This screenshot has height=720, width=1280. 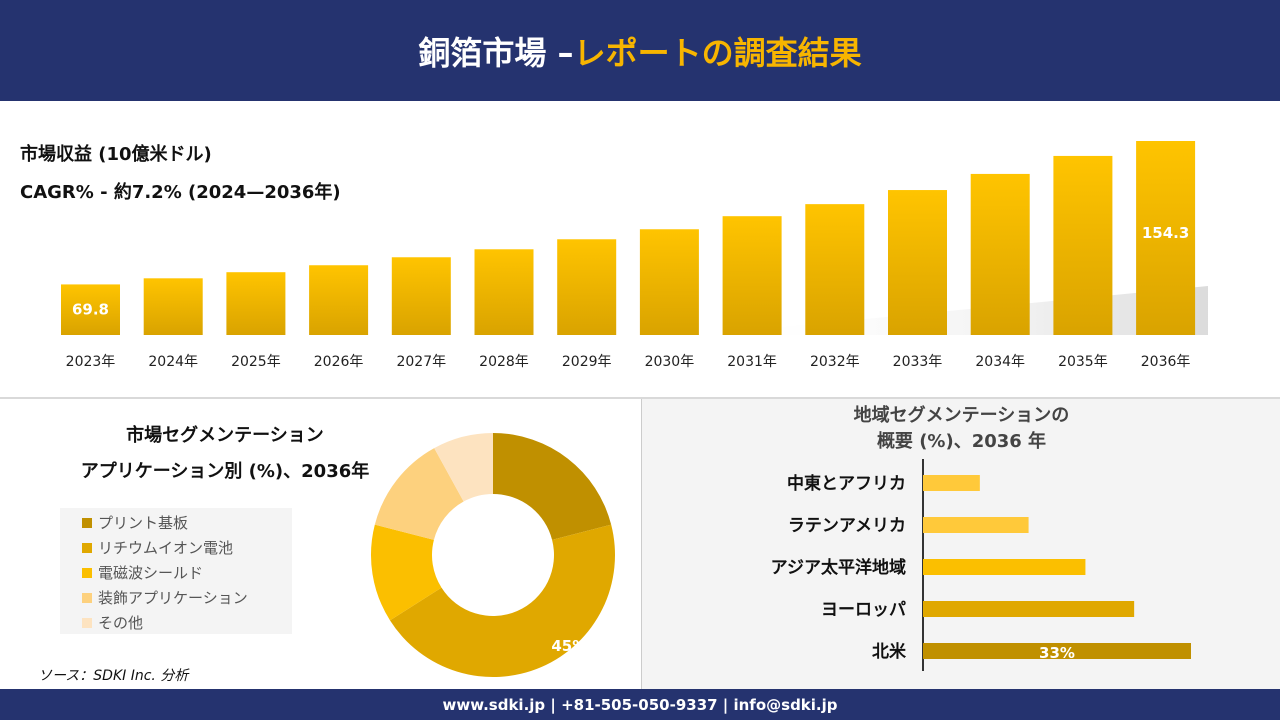 I want to click on year-tick-label: 2035年, so click(x=1083, y=362).